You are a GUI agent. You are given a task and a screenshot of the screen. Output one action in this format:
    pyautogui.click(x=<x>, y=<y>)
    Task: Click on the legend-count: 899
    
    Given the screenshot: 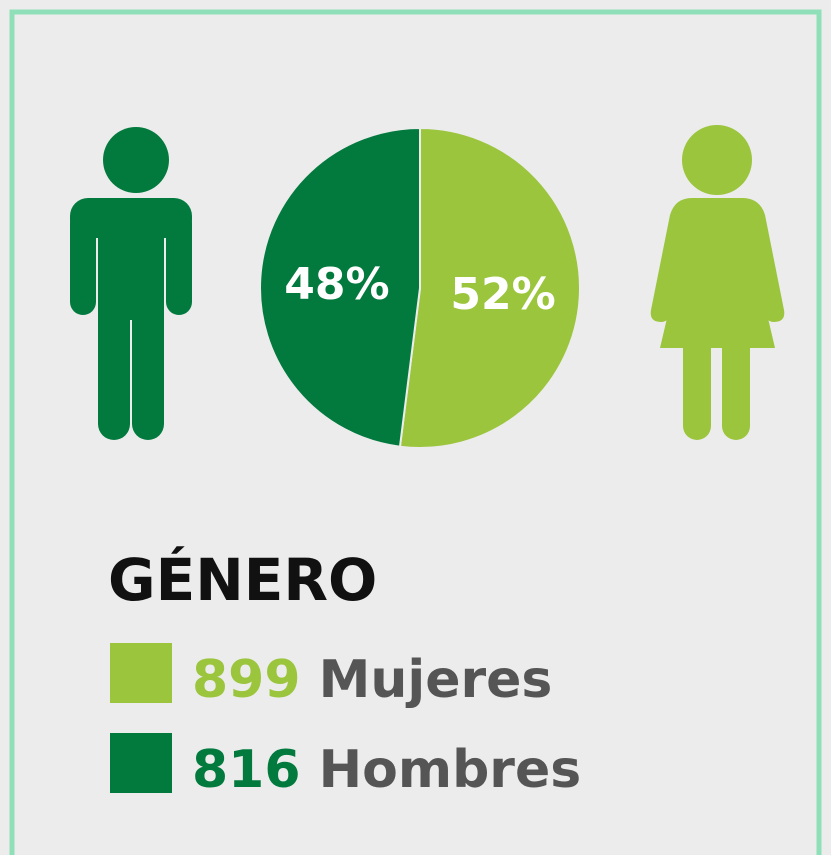 What is the action you would take?
    pyautogui.click(x=246, y=680)
    